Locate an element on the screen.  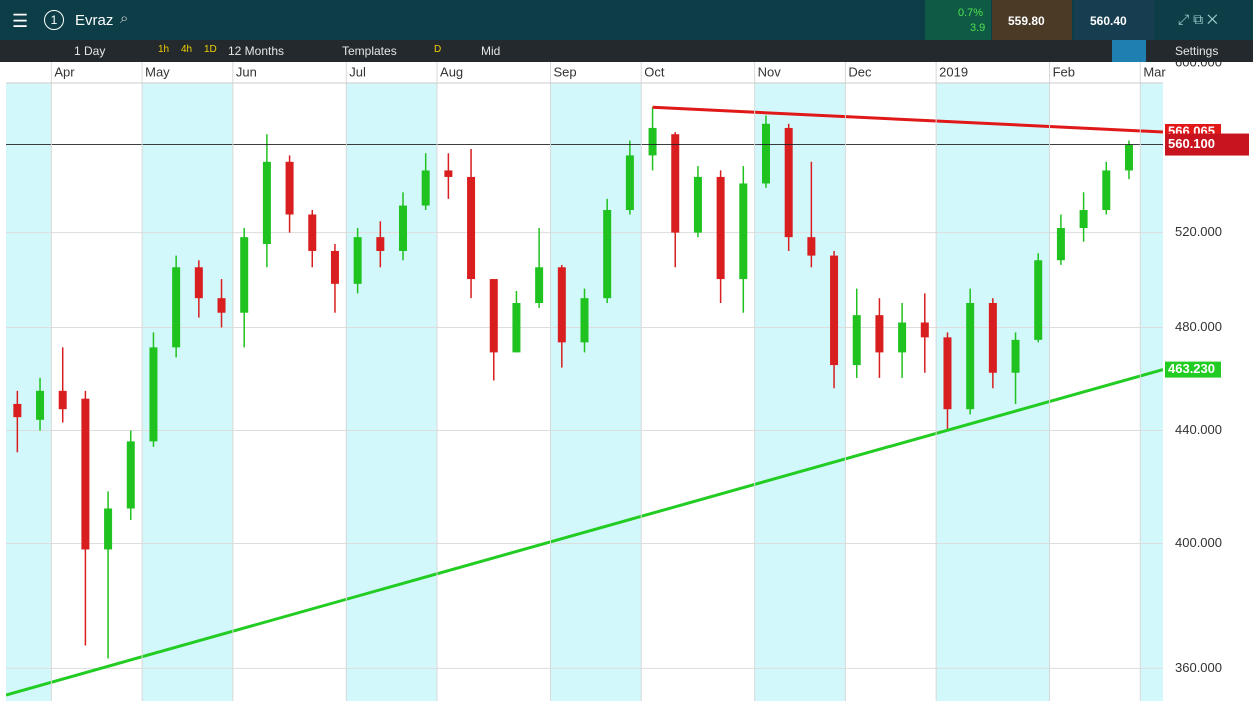
last-price-tag is located at coordinates (1207, 144).